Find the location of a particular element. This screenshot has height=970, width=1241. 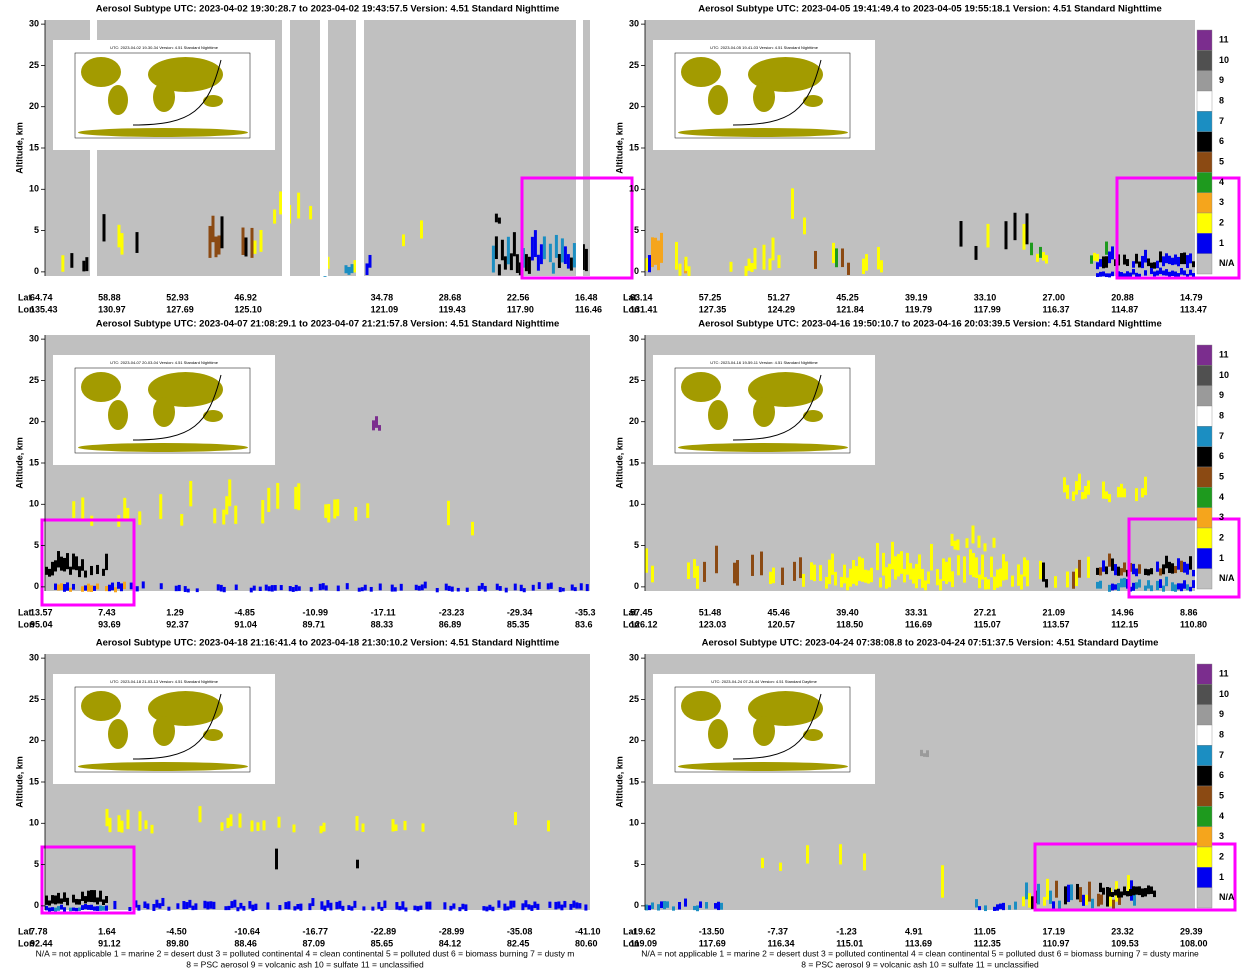

x-row-label: Lon is located at coordinates (631, 943).